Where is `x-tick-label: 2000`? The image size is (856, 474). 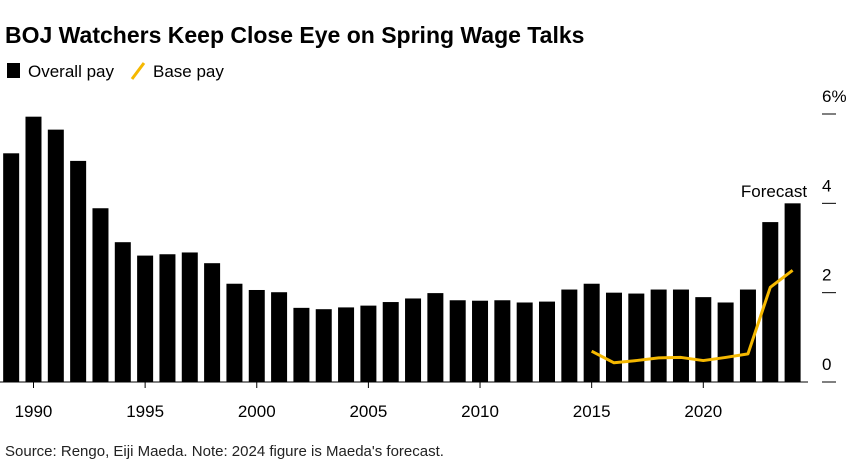
x-tick-label: 2000 is located at coordinates (257, 411).